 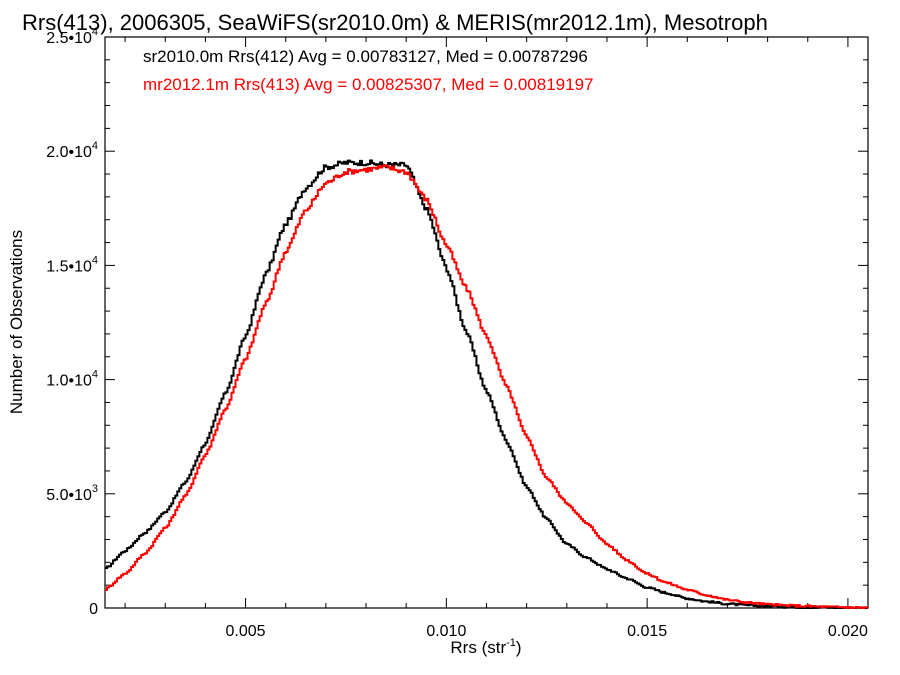 I want to click on y-tick-label-mantissa: 2.0•10, so click(x=69, y=152).